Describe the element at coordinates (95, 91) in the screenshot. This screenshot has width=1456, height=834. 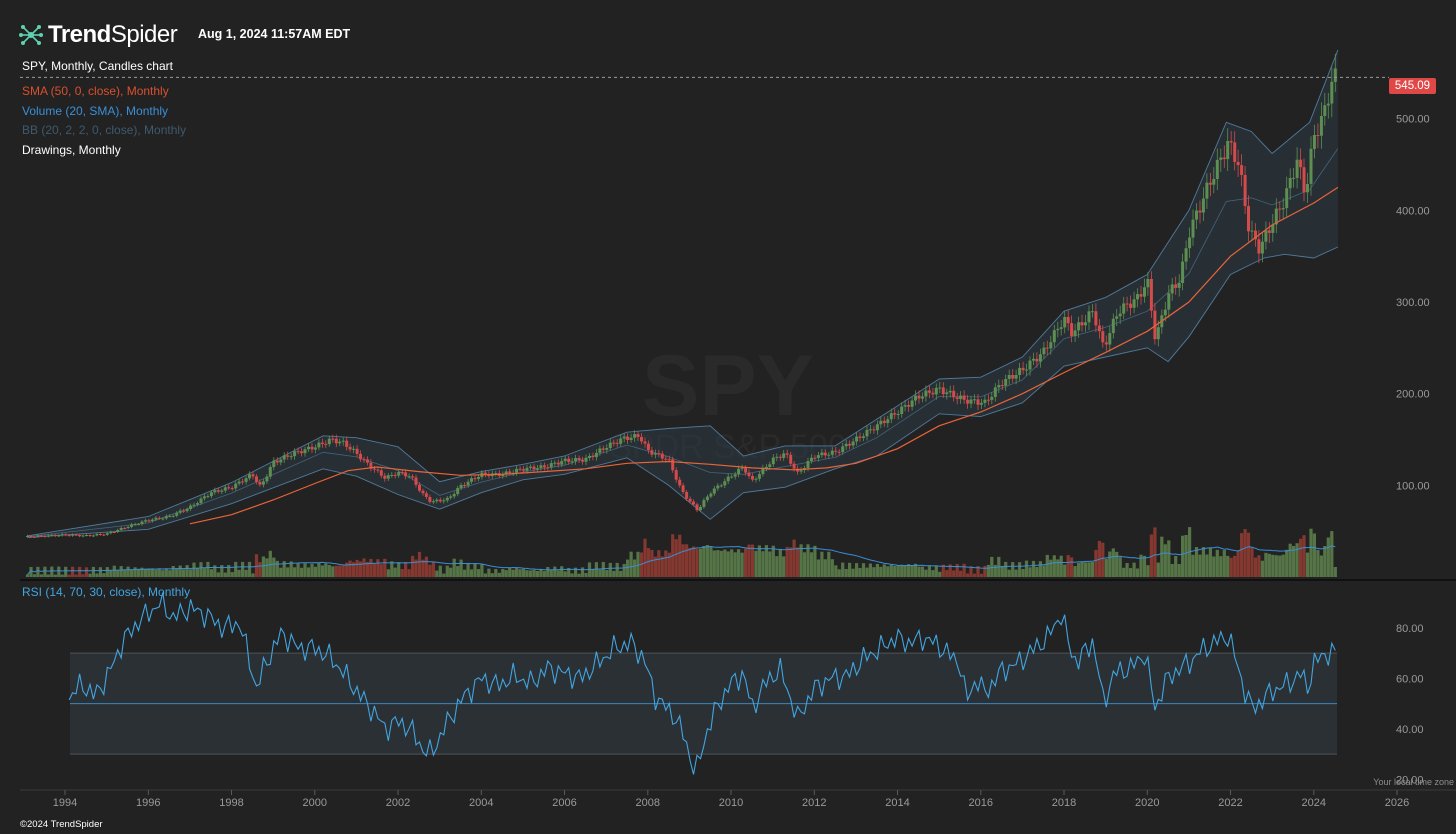
I see `legend-sma: SMA (50, 0, close), Monthly` at that location.